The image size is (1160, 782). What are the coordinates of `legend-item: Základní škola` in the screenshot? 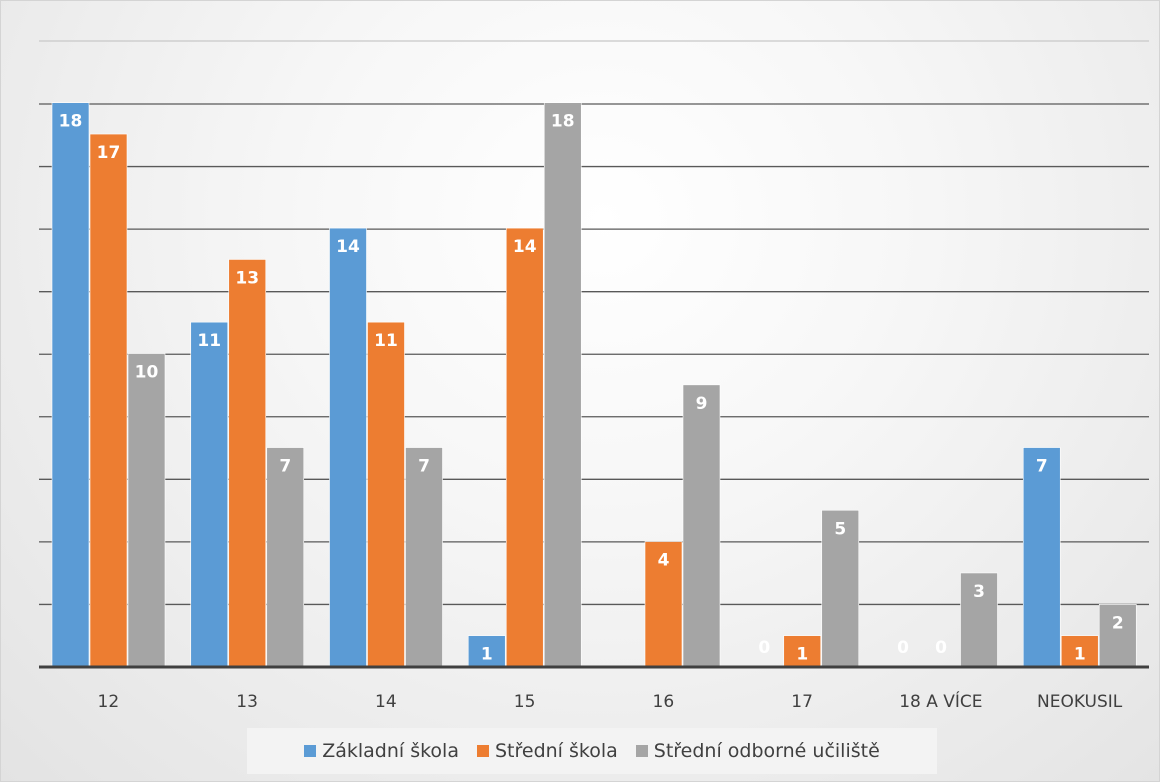 It's located at (381, 751).